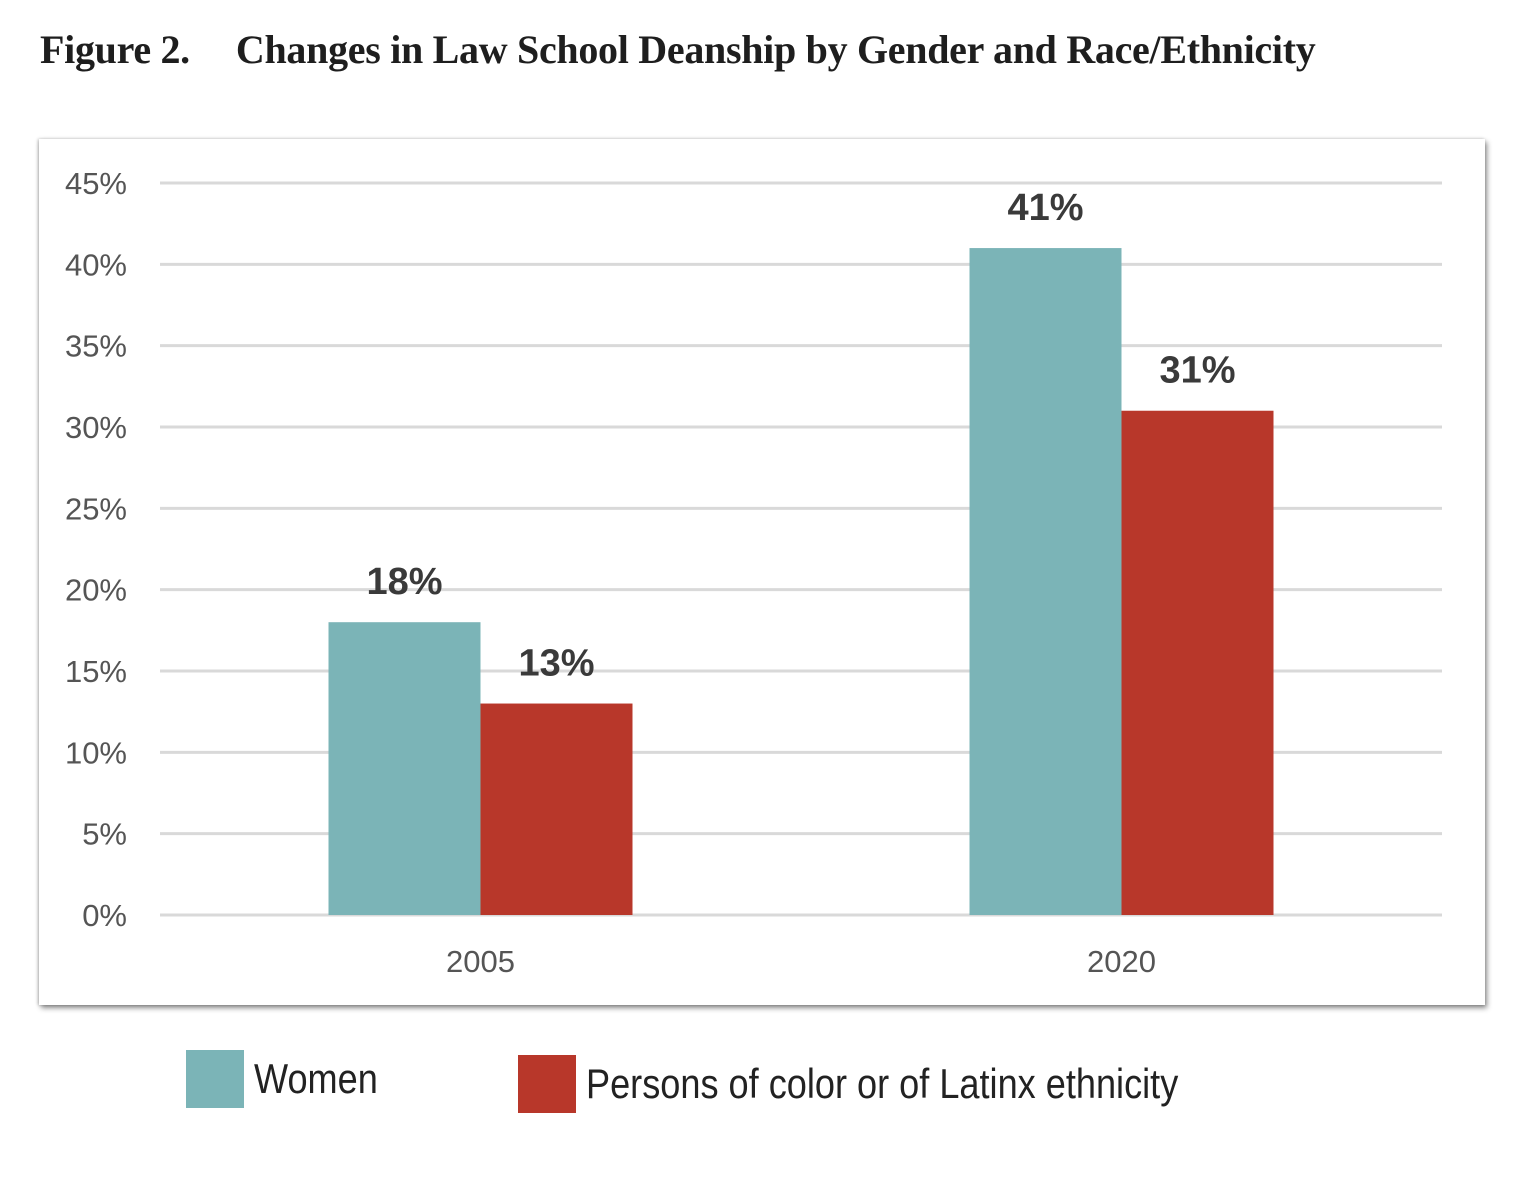 This screenshot has width=1518, height=1192. I want to click on legend-swatch-poc, so click(547, 1084).